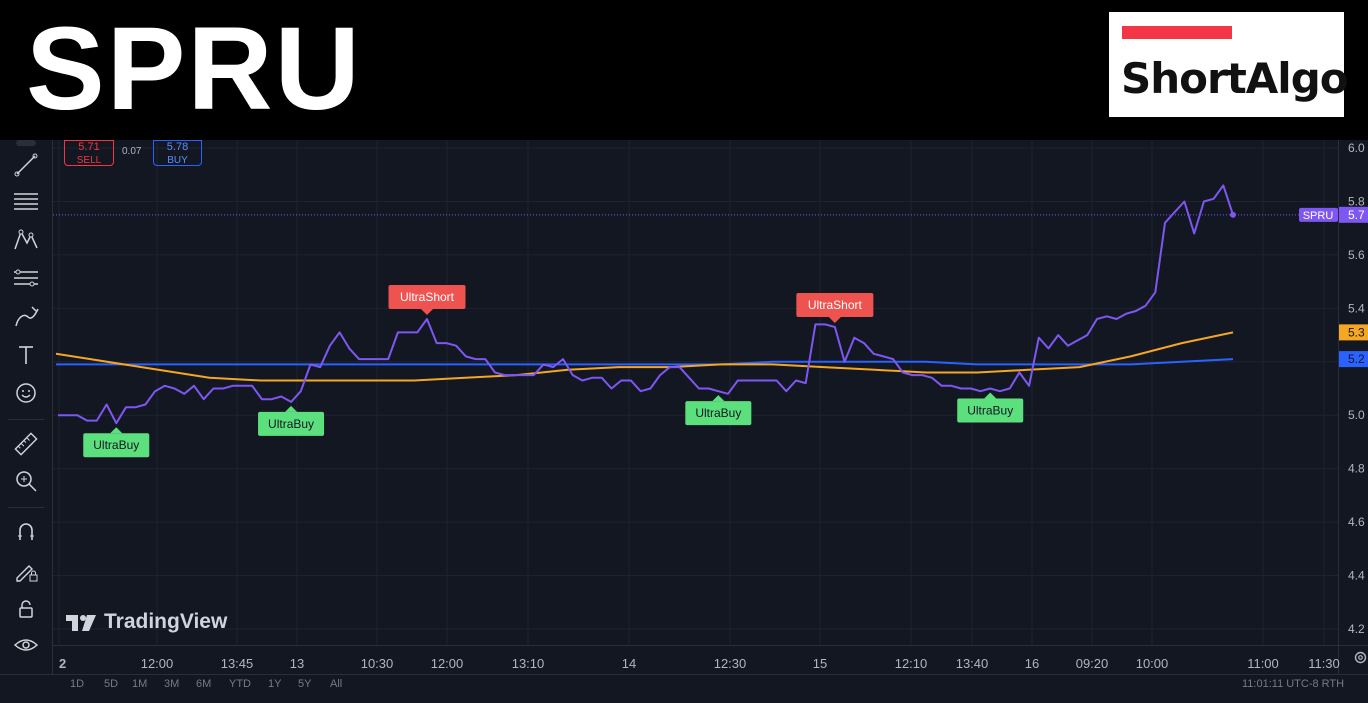  What do you see at coordinates (1356, 469) in the screenshot?
I see `y-tick-label: 4.8` at bounding box center [1356, 469].